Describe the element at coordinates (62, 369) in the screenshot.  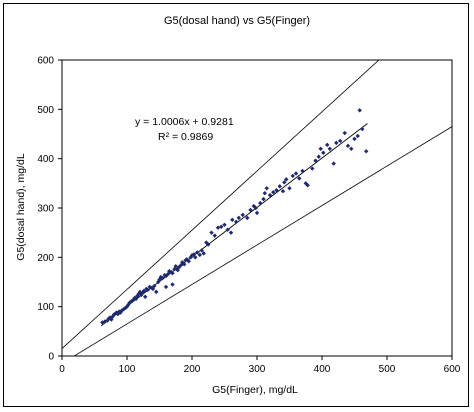
I see `x-tick-label: 0` at that location.